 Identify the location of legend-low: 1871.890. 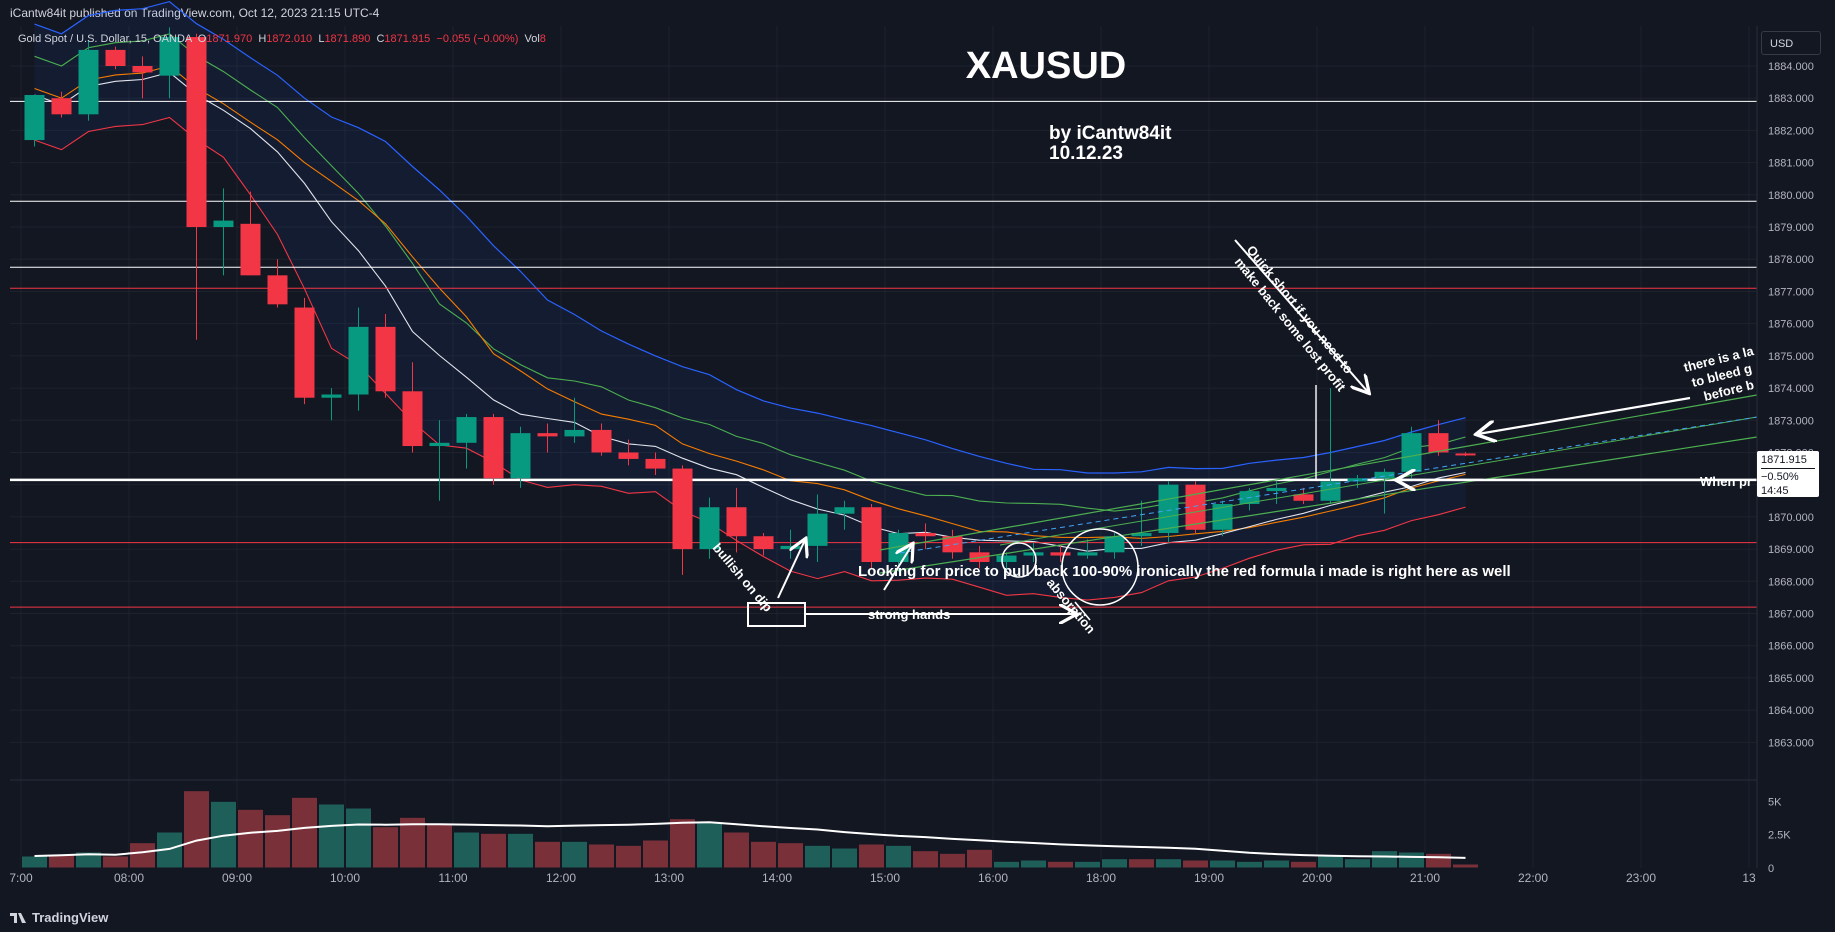
(347, 39).